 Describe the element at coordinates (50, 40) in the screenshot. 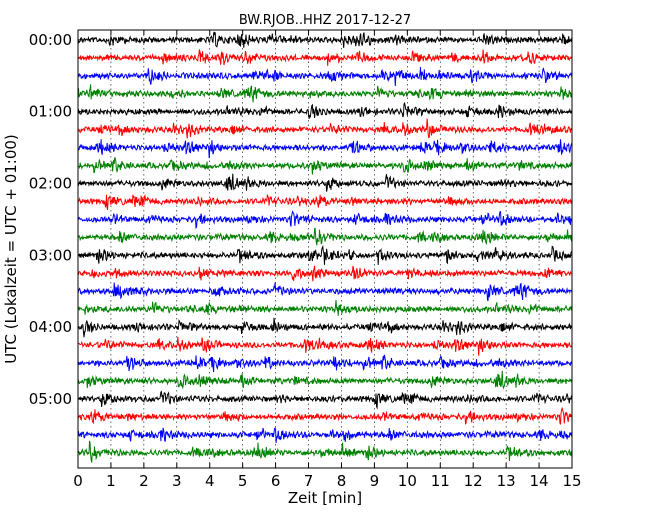

I see `y-tick-label: 00:00` at that location.